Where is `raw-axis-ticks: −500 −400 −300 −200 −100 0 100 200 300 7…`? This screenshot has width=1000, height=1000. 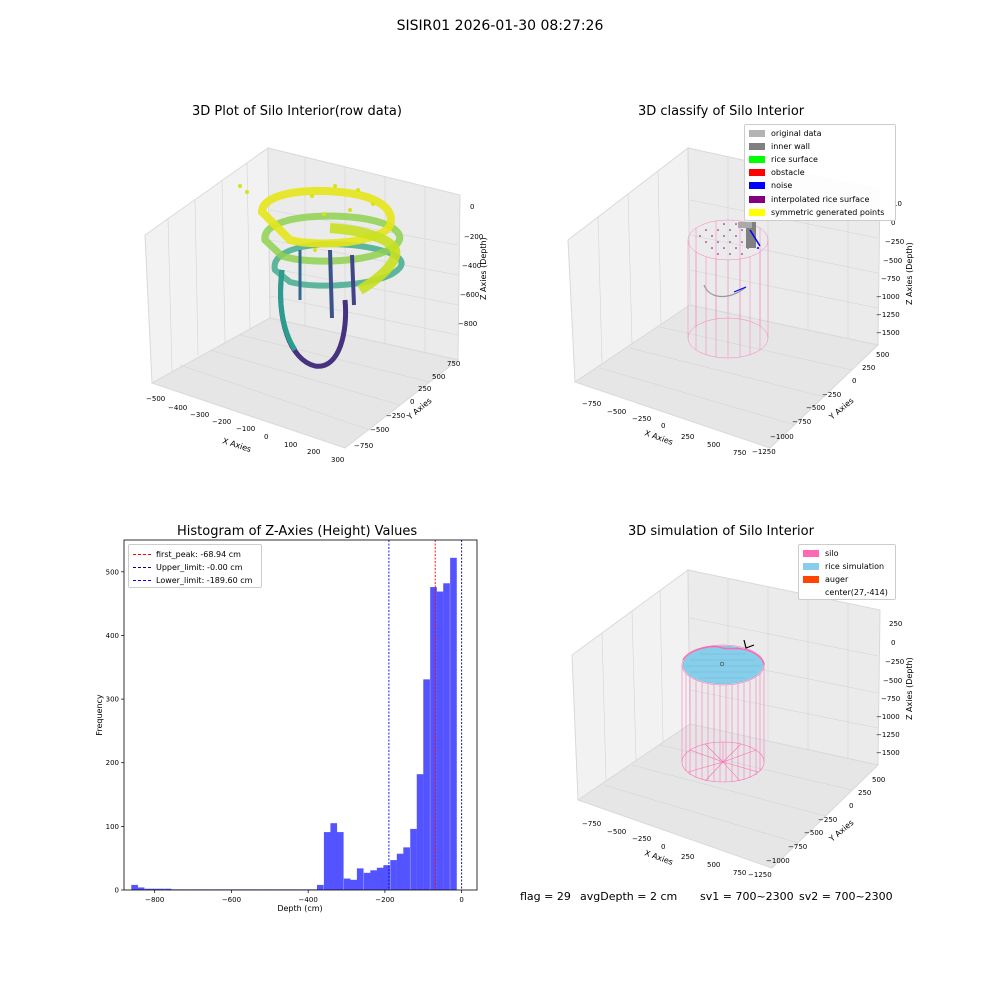 raw-axis-ticks: −500 −400 −300 −200 −100 0 100 200 300 7… is located at coordinates (314, 333).